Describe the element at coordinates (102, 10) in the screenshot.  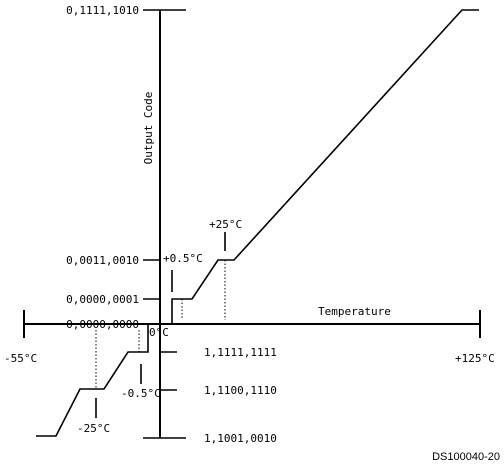
I see `code-label-top: 0,1111,1010` at that location.